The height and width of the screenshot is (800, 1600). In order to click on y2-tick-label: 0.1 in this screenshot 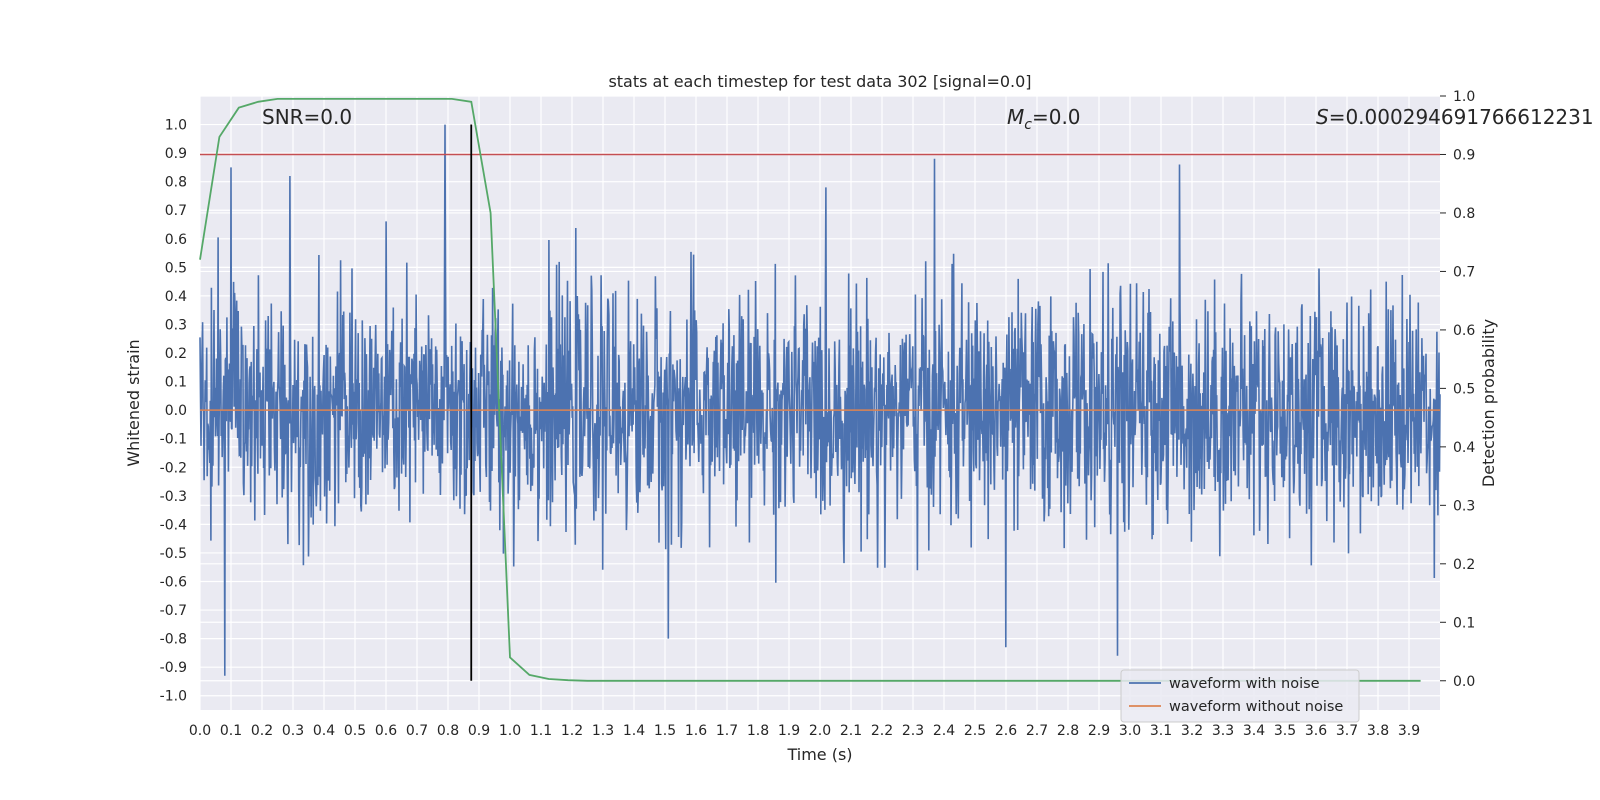, I will do `click(1464, 623)`.